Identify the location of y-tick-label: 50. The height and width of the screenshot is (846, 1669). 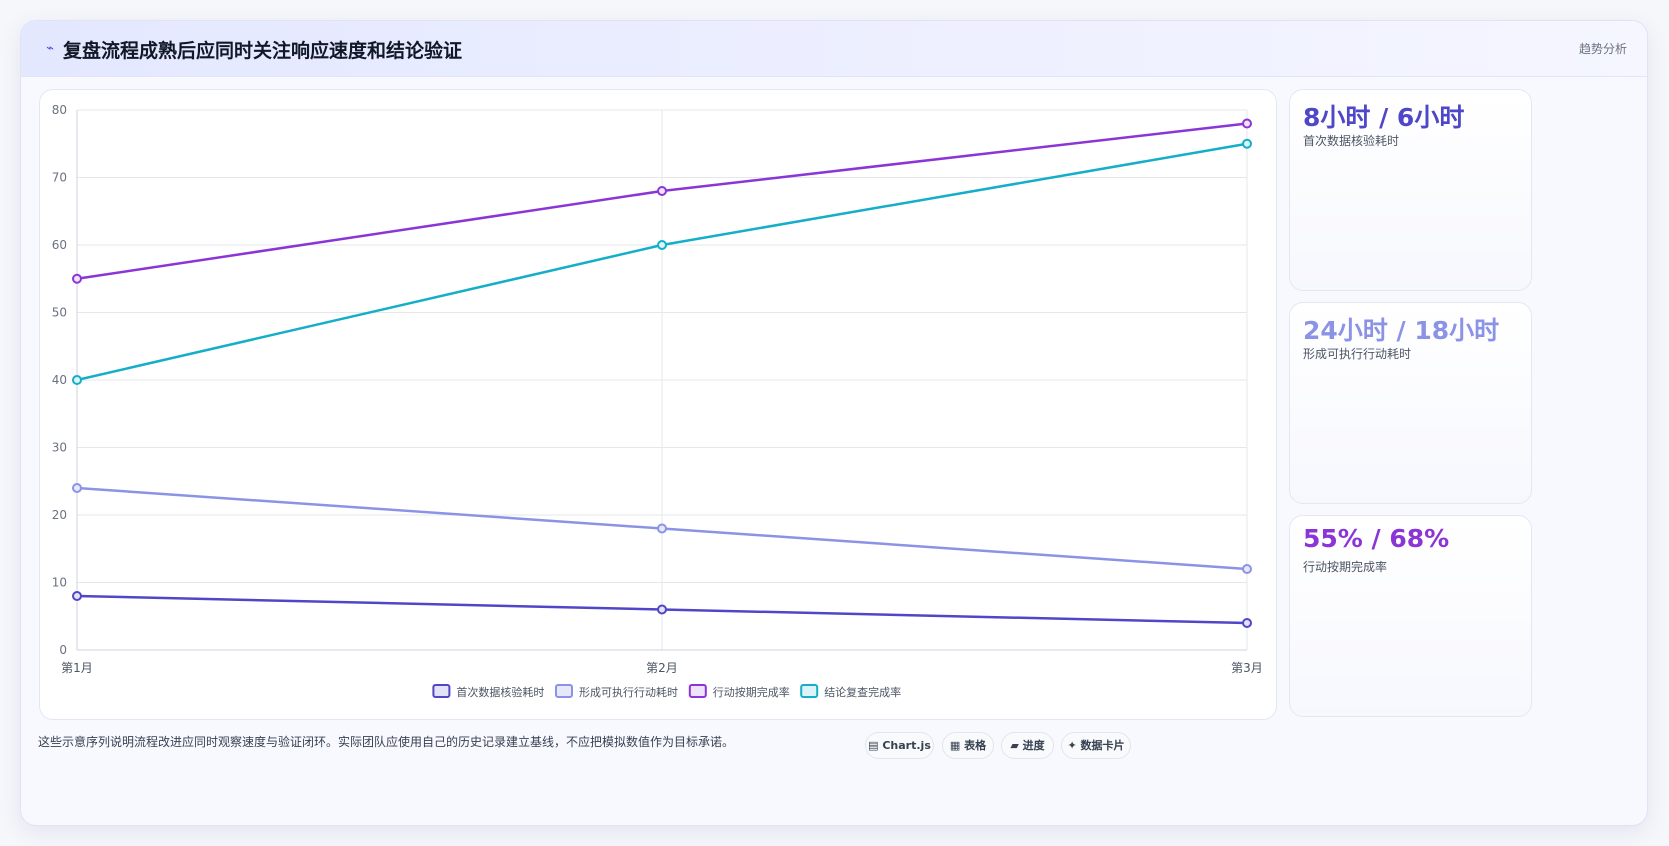
(59, 313).